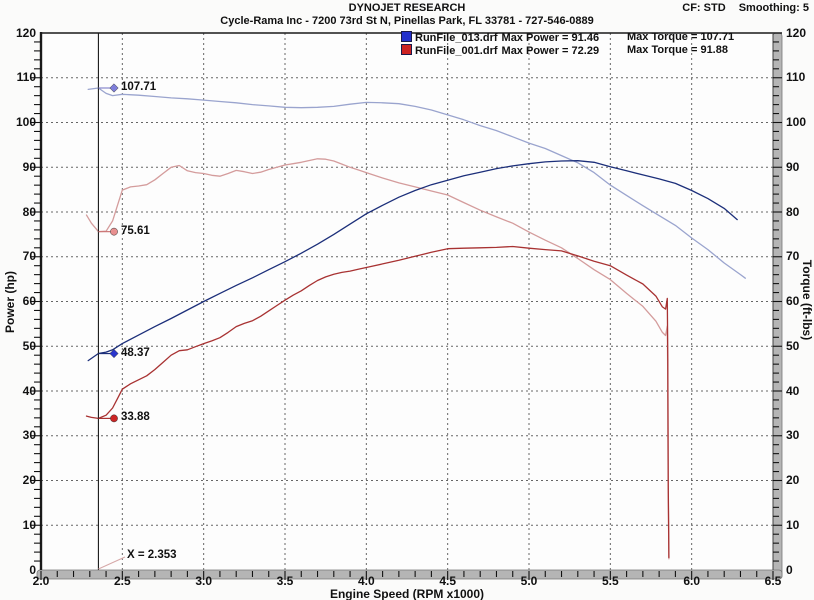  What do you see at coordinates (135, 352) in the screenshot?
I see `cursor-value-label: 48.37` at bounding box center [135, 352].